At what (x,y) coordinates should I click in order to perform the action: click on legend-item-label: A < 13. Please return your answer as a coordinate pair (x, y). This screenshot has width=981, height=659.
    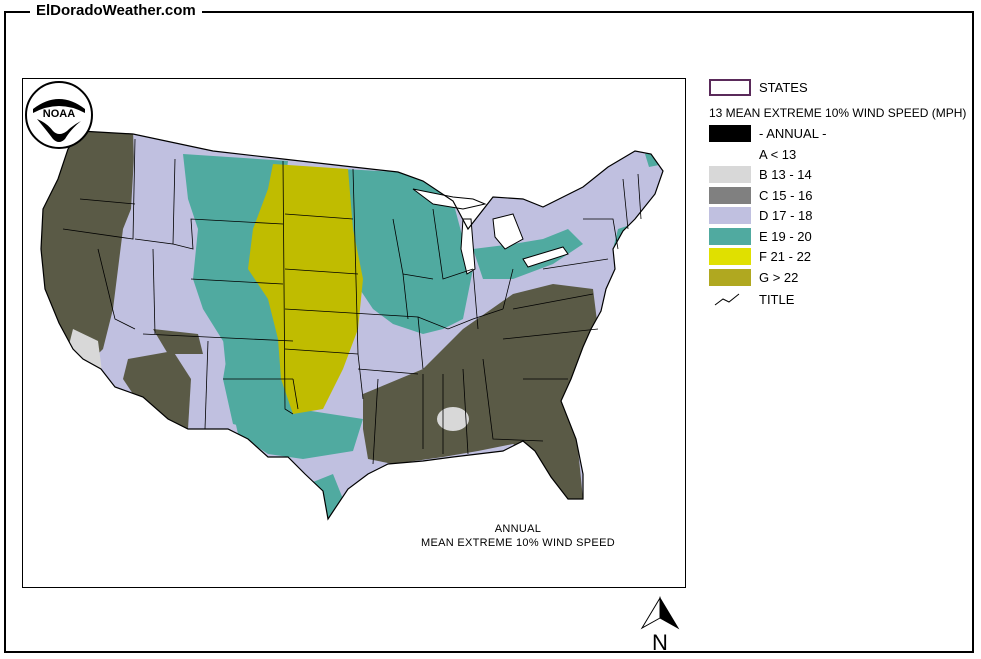
    Looking at the image, I should click on (778, 154).